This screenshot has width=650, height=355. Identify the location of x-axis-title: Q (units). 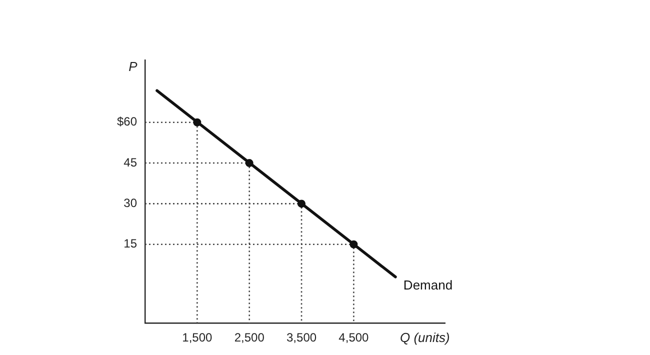
(425, 338).